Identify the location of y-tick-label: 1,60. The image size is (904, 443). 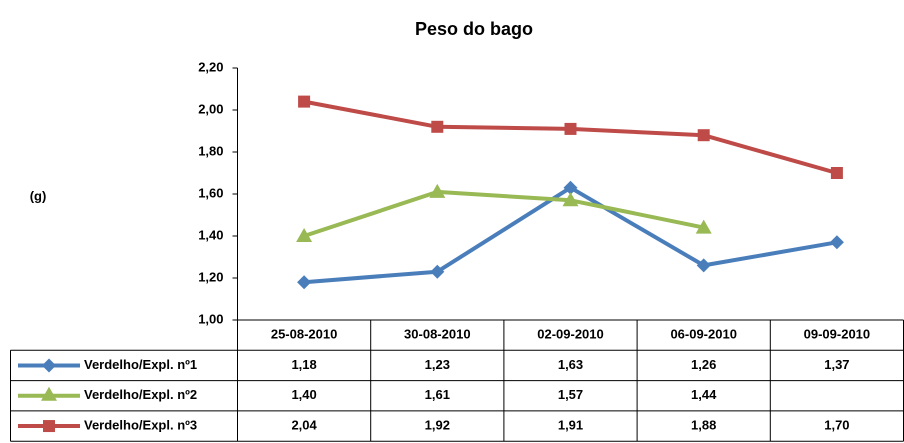
(210, 192).